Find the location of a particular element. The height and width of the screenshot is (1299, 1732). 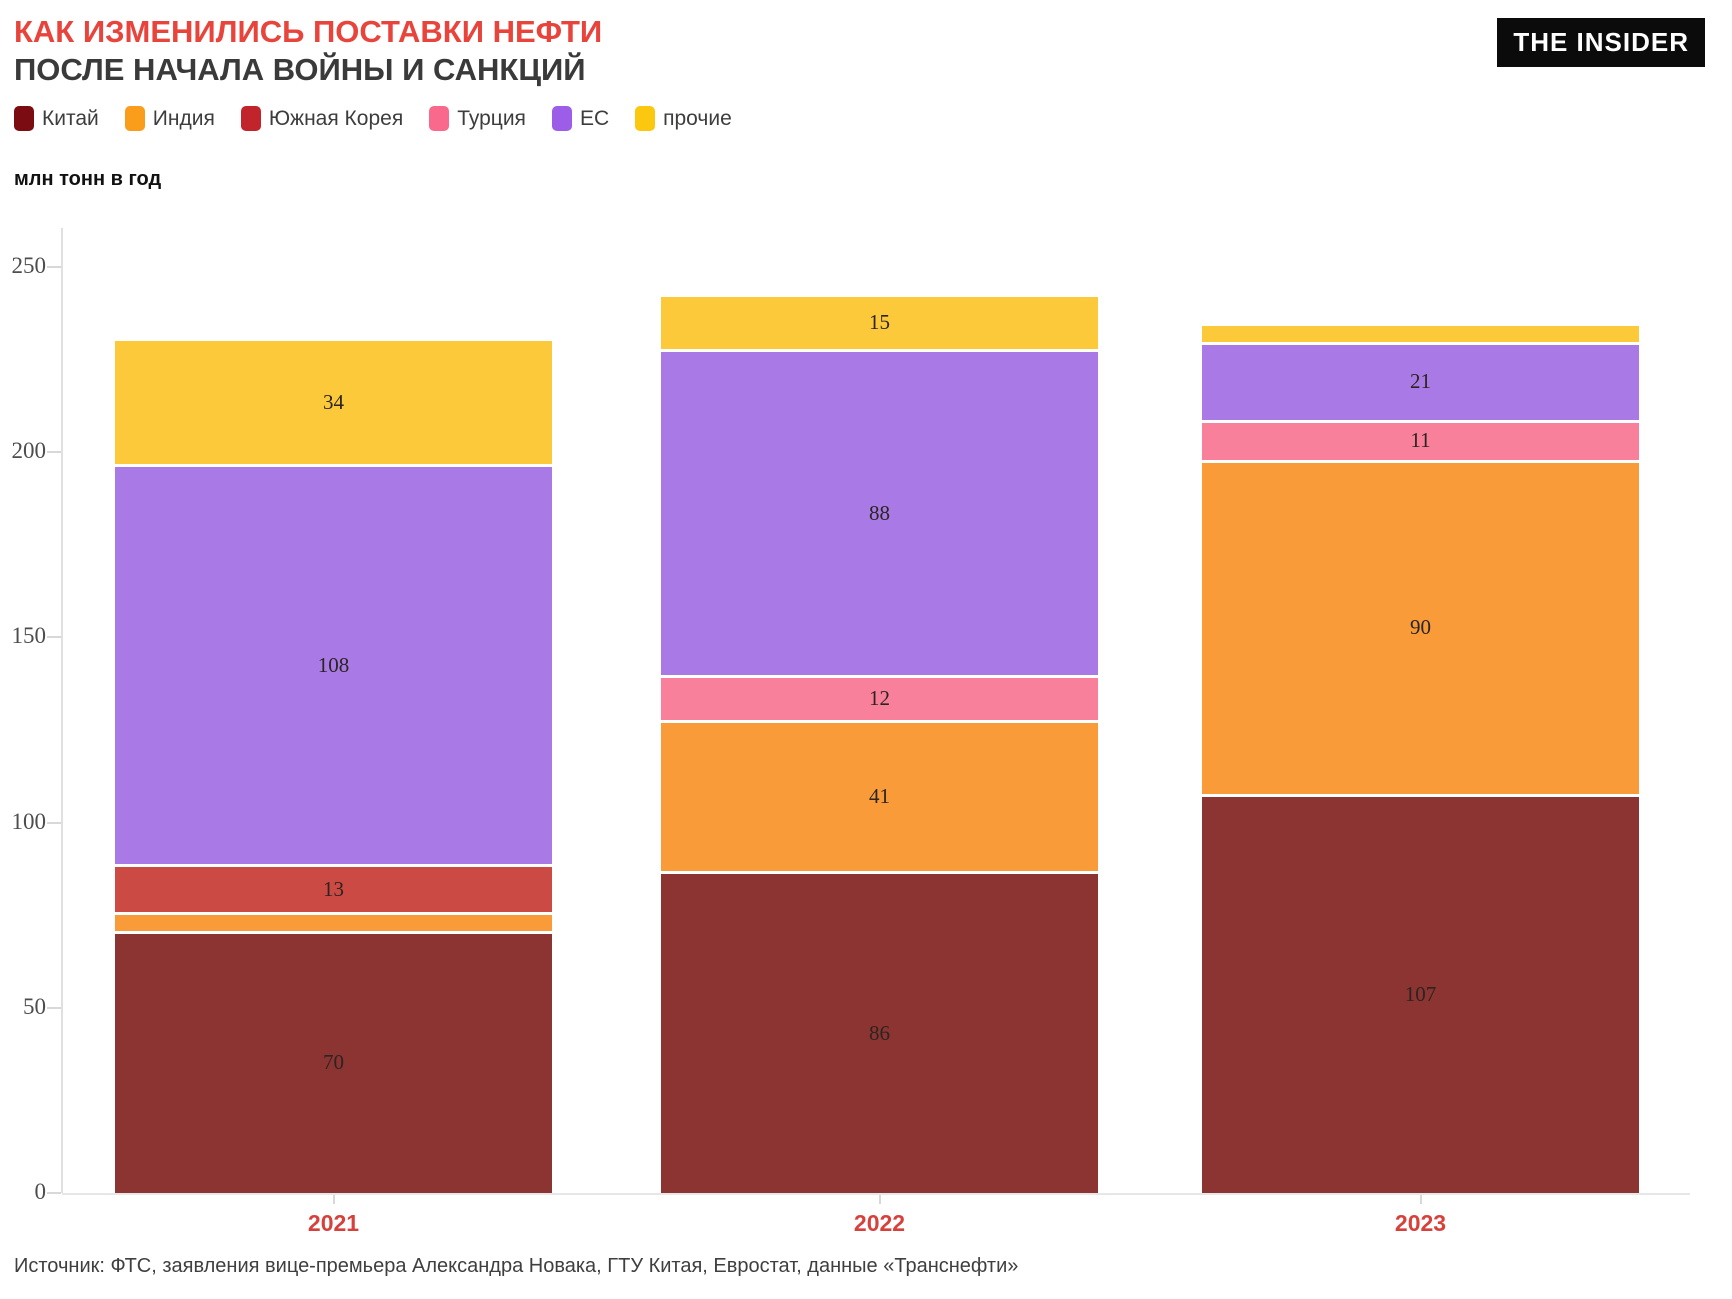

bar-value-label: 88 is located at coordinates (879, 512).